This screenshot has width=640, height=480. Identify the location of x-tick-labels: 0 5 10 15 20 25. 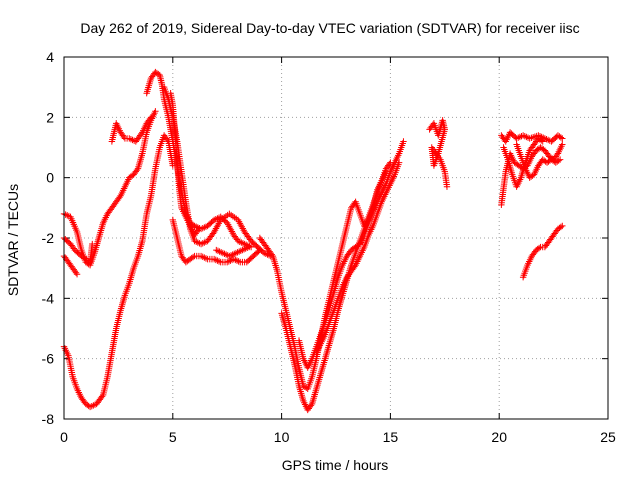
(338, 437).